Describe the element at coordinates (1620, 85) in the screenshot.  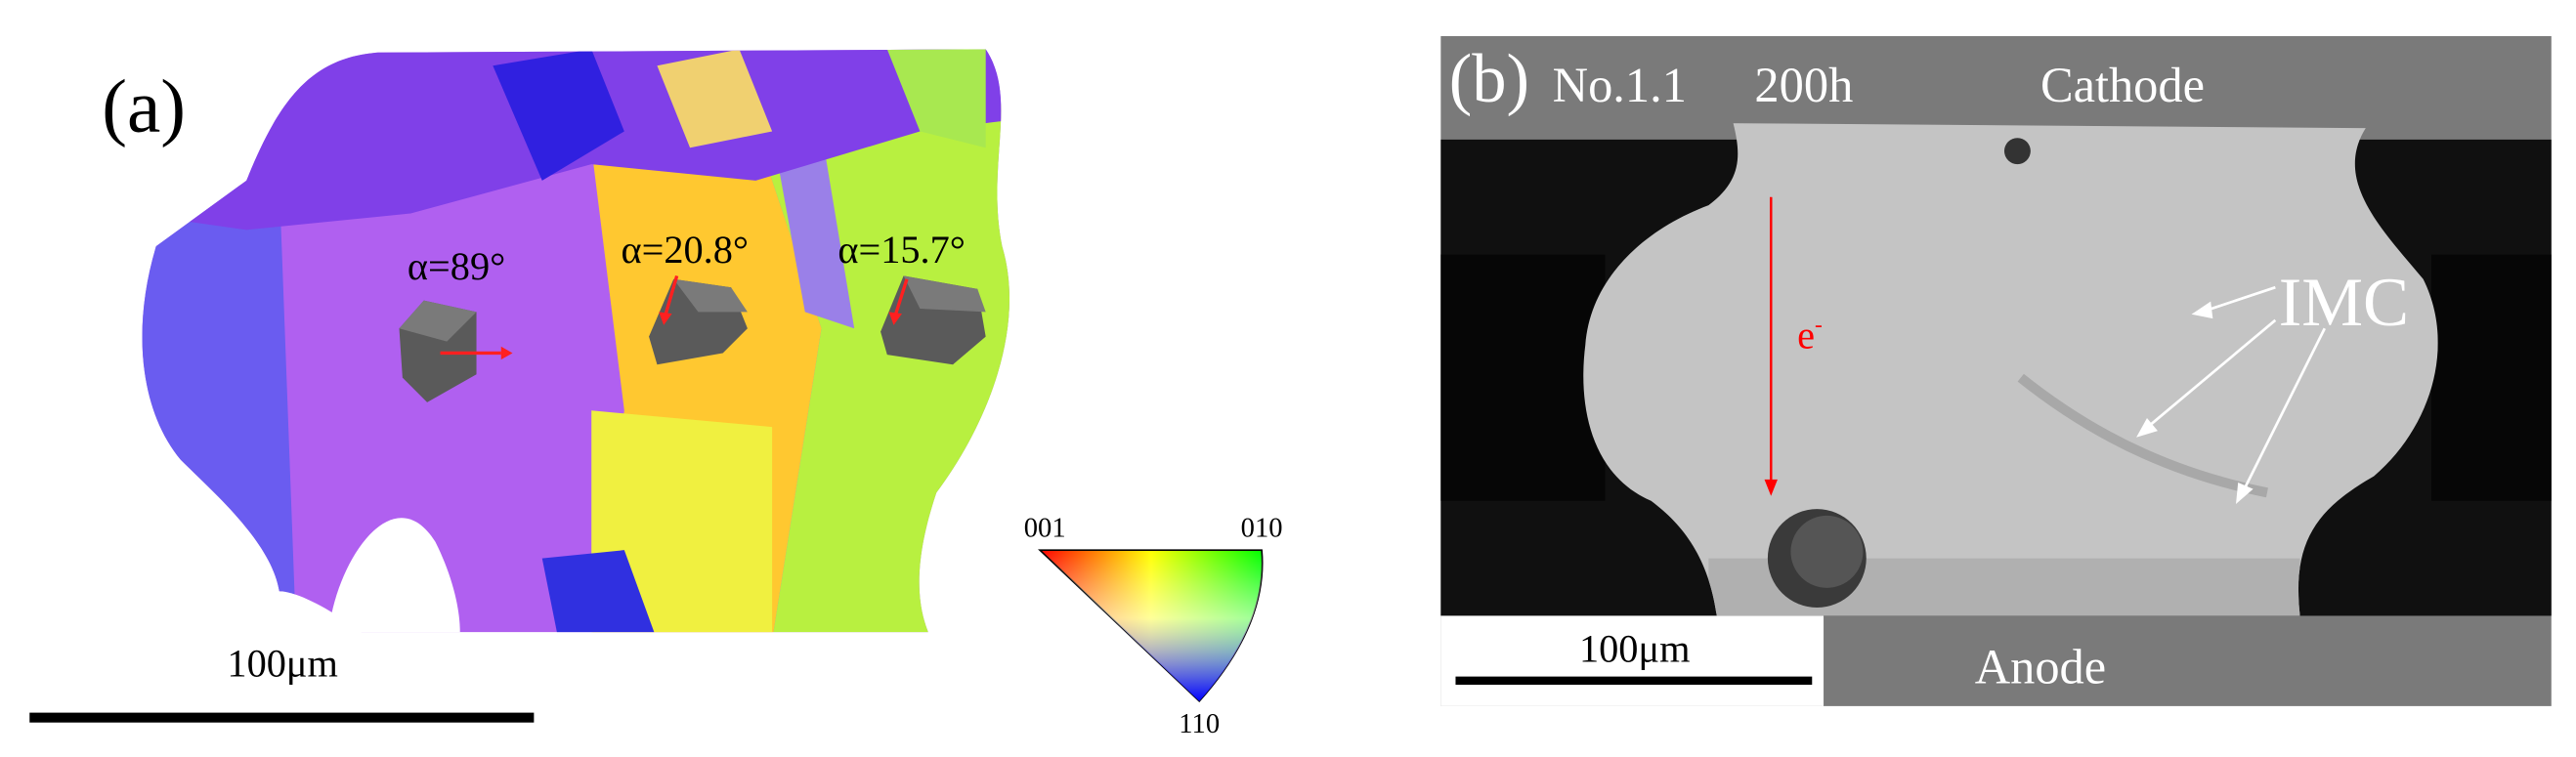
I see `sample-label: No.1.1` at that location.